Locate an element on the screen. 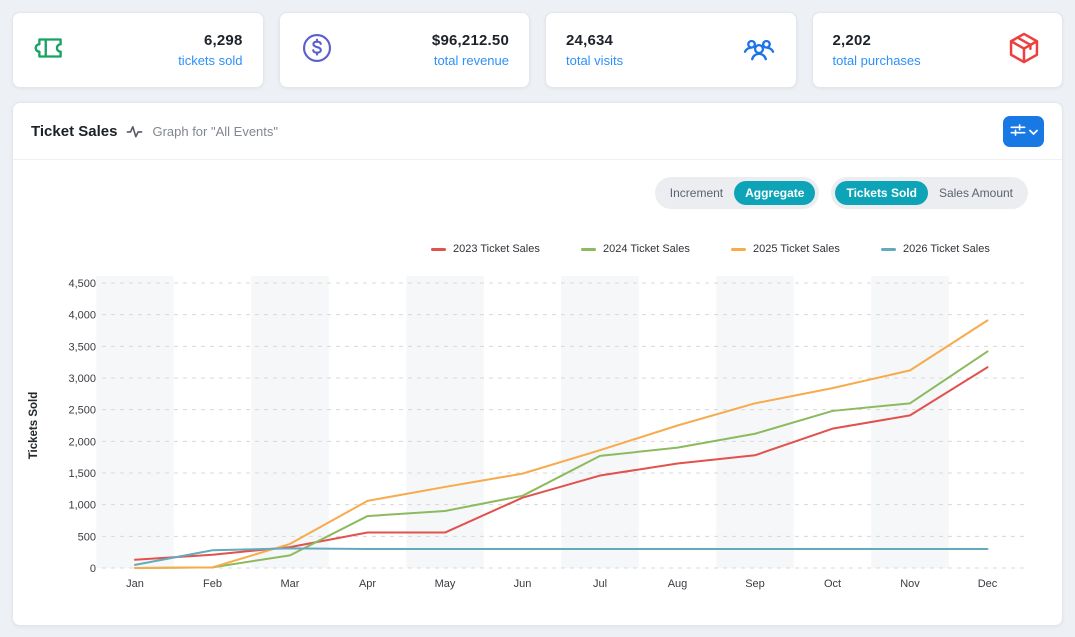 The image size is (1075, 637). y-tick-label: 2,500 is located at coordinates (82, 411).